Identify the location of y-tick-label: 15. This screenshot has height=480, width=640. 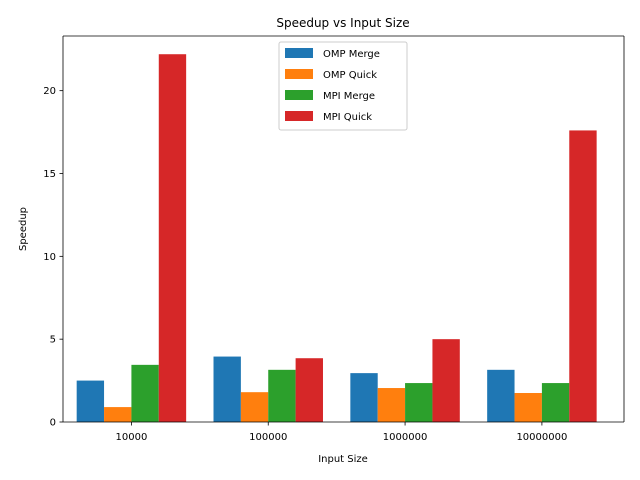
(49, 174).